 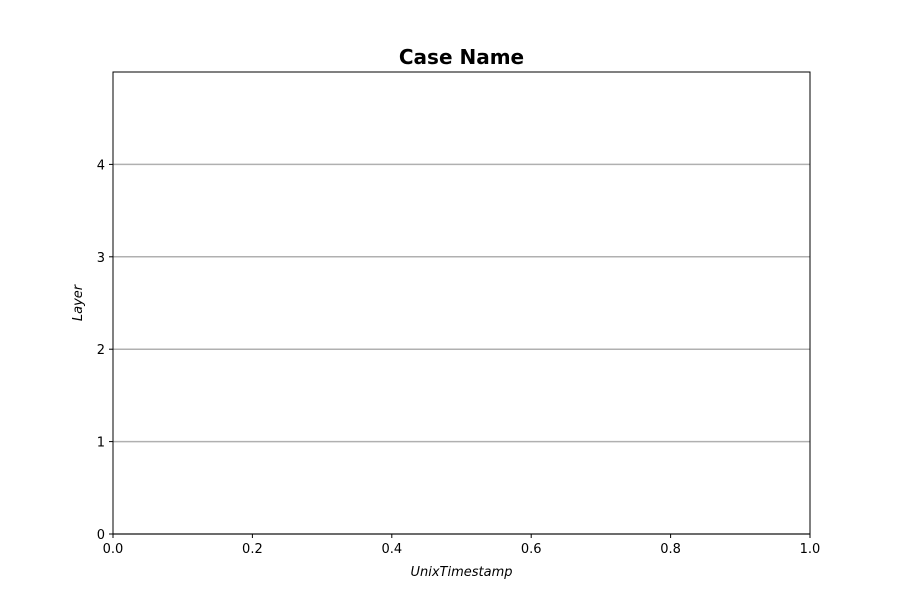 I want to click on x-tick-label: 0.4, so click(x=391, y=549).